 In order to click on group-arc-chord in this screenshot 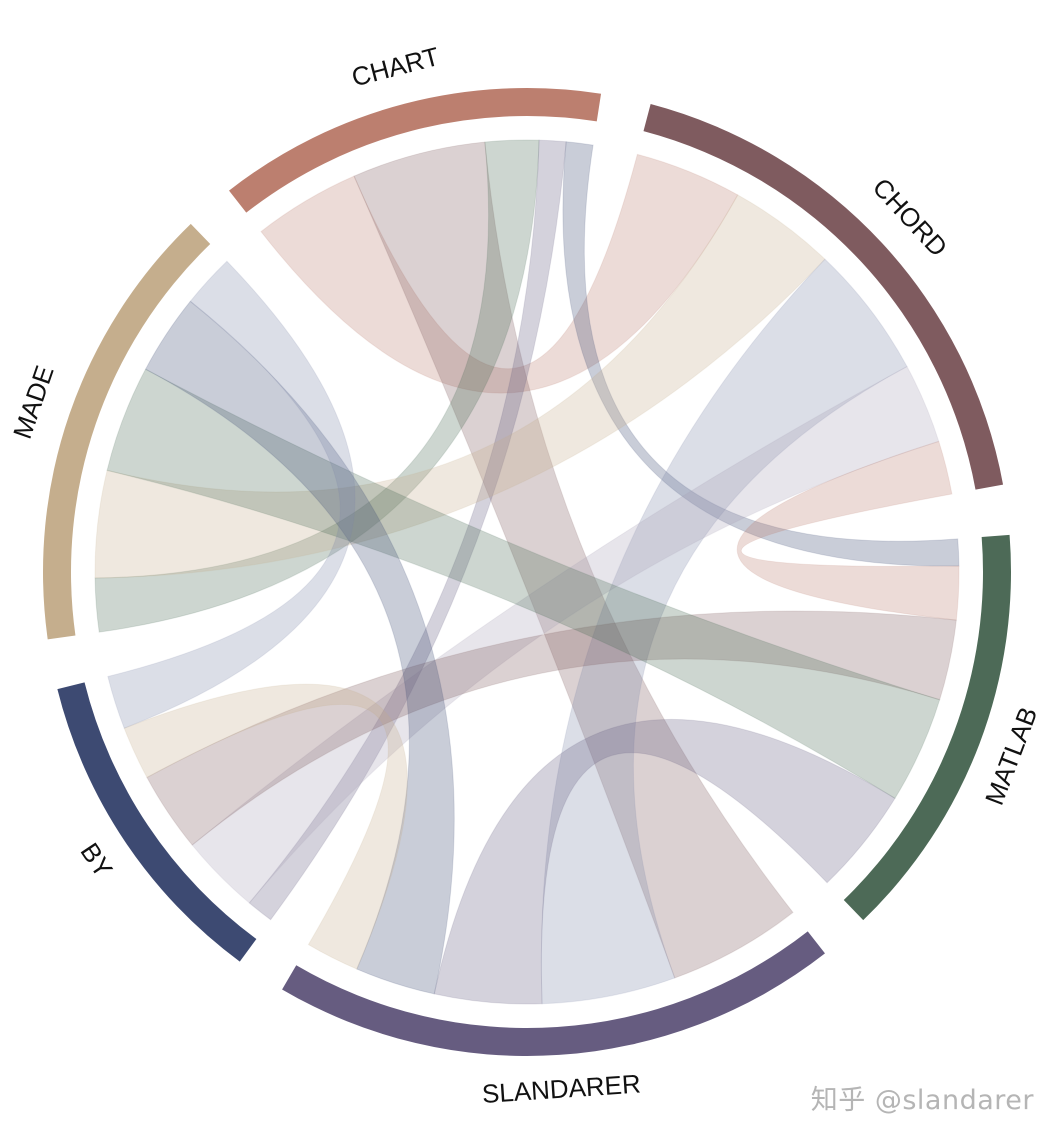, I will do `click(823, 297)`.